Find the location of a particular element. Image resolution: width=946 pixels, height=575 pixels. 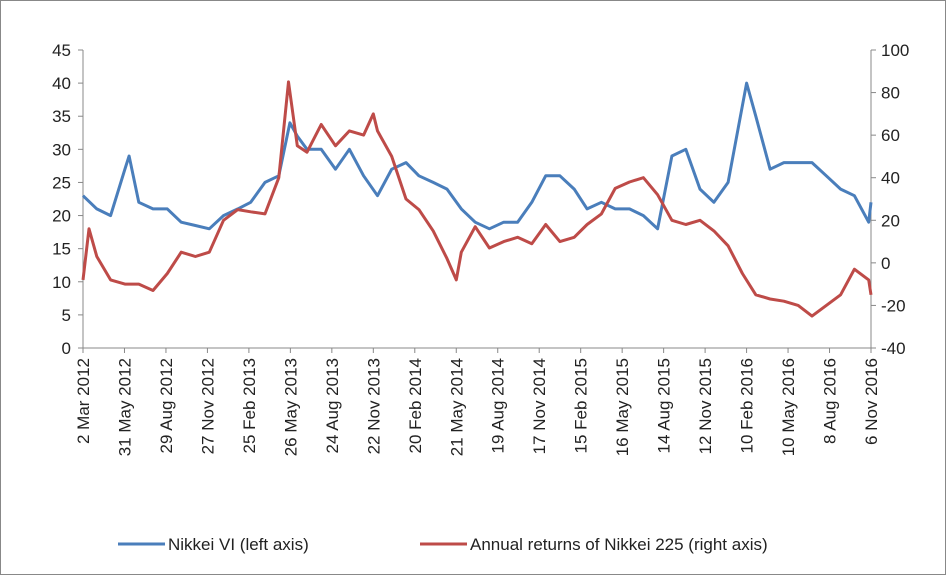

x-tick-label: 22 Nov 2013 is located at coordinates (373, 406).